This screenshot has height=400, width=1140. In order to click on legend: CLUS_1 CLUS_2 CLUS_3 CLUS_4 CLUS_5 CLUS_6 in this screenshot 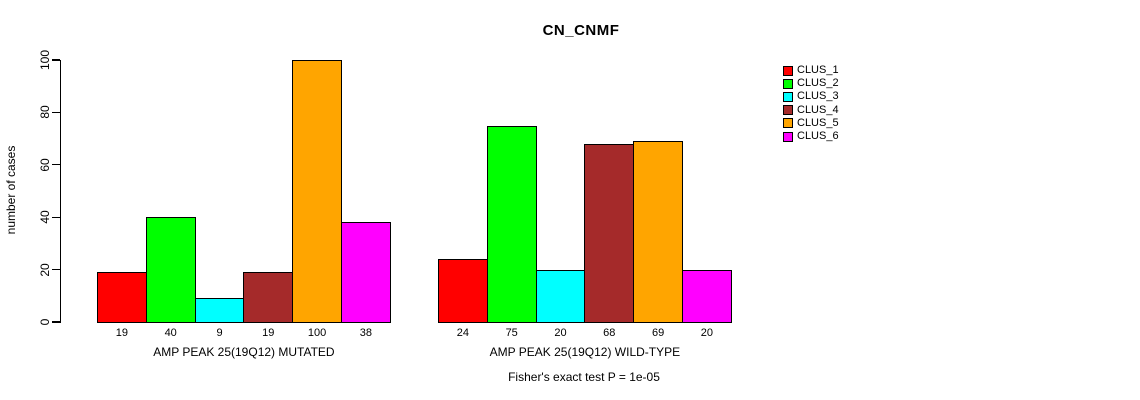, I will do `click(811, 103)`.